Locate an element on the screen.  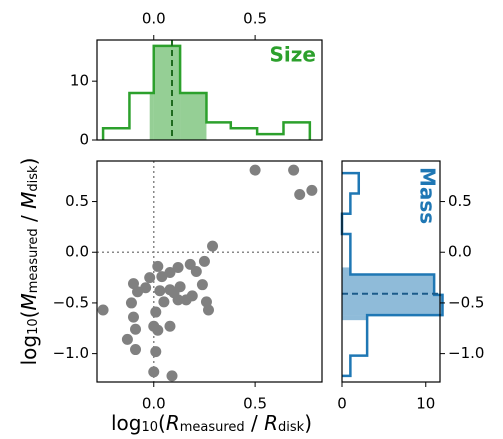
axis-label: log10(Mmeasured / Mdisk) is located at coordinates (29, 262).